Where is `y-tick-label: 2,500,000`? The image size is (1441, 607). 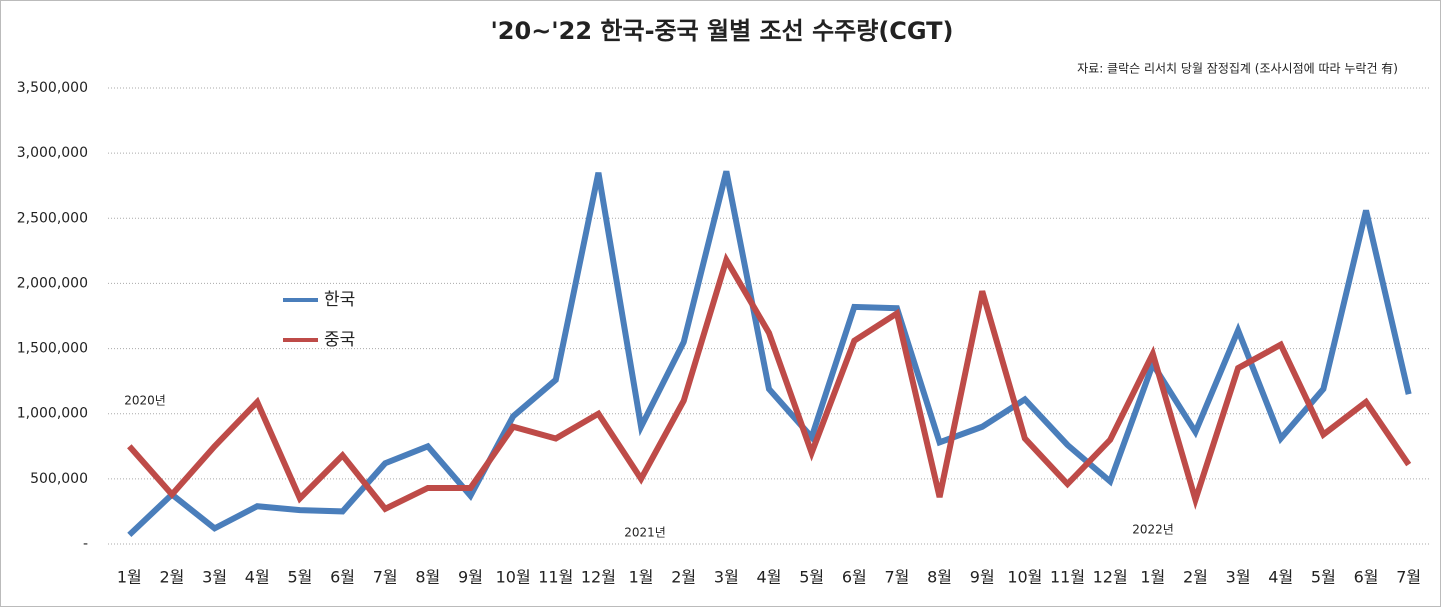 y-tick-label: 2,500,000 is located at coordinates (52, 218).